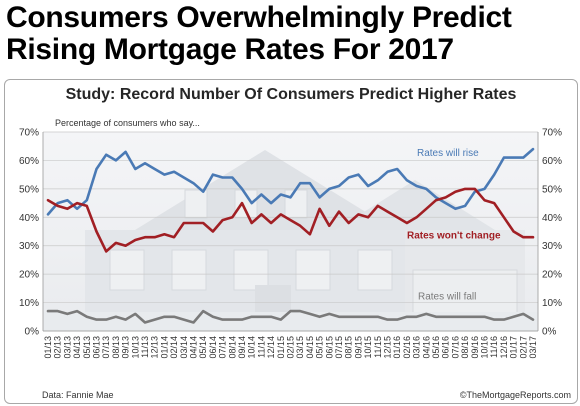 This screenshot has width=580, height=406. Describe the element at coordinates (552, 133) in the screenshot. I see `y-tick-label-right: 70%` at that location.